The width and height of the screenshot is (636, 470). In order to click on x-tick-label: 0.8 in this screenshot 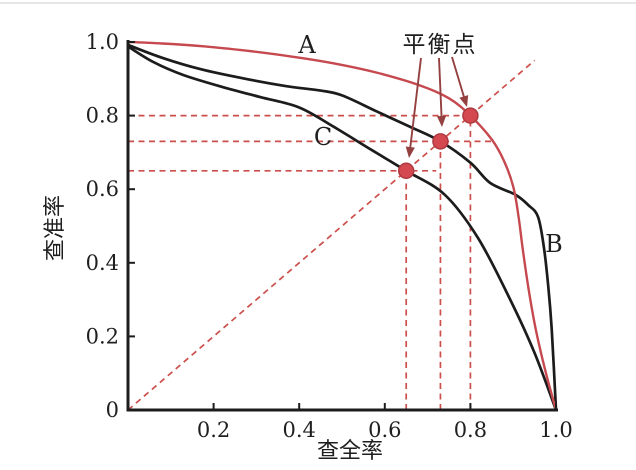, I will do `click(470, 430)`.